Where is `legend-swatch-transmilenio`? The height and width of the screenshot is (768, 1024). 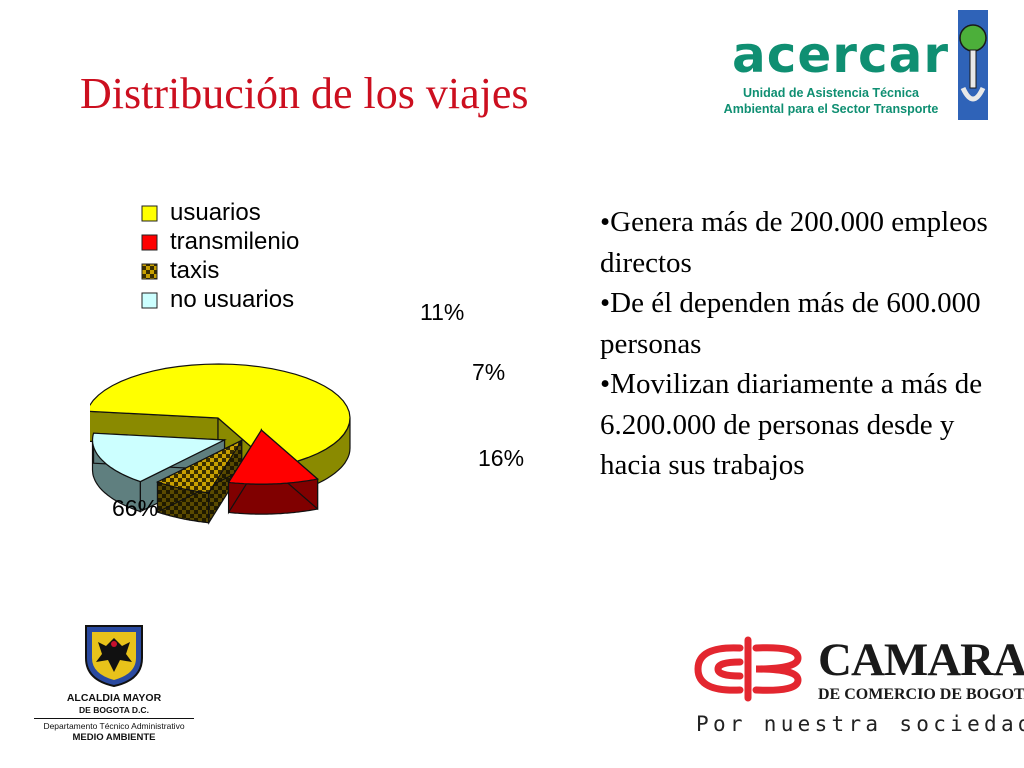
legend-swatch-transmilenio is located at coordinates (149, 242).